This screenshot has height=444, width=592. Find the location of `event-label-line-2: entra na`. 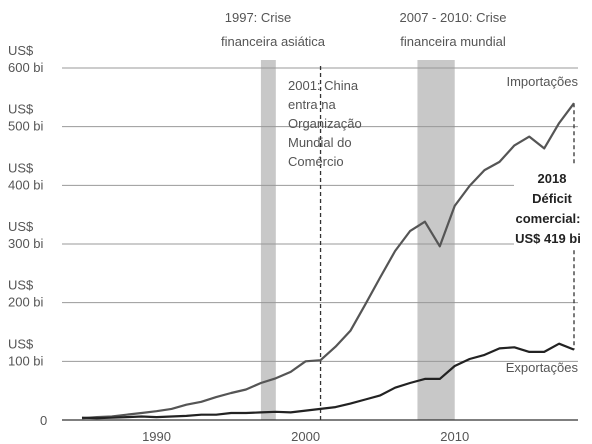

event-label-line-2: entra na is located at coordinates (312, 104).